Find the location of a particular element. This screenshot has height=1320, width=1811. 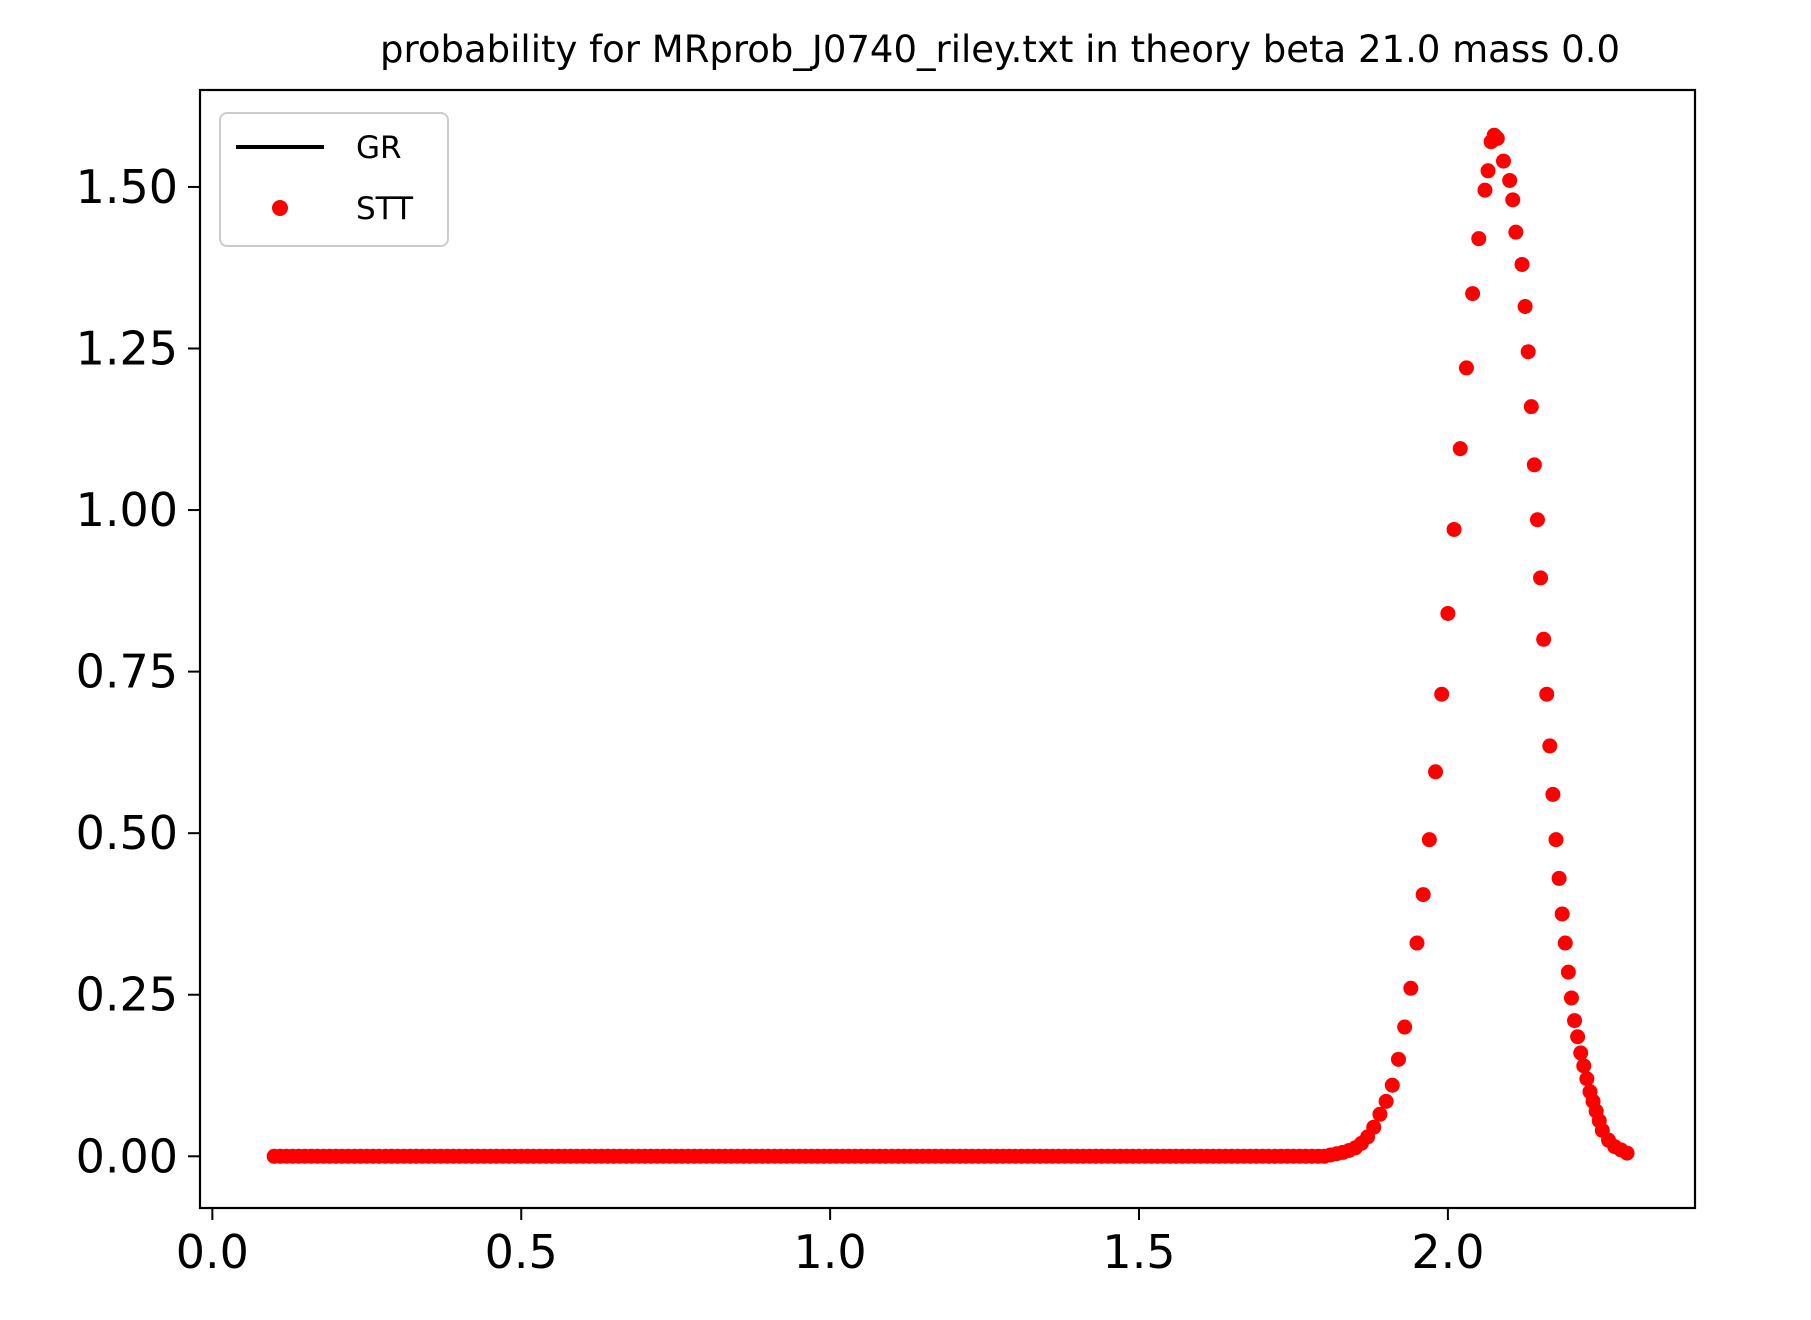

y-tick-label: 0.50 is located at coordinates (127, 833).